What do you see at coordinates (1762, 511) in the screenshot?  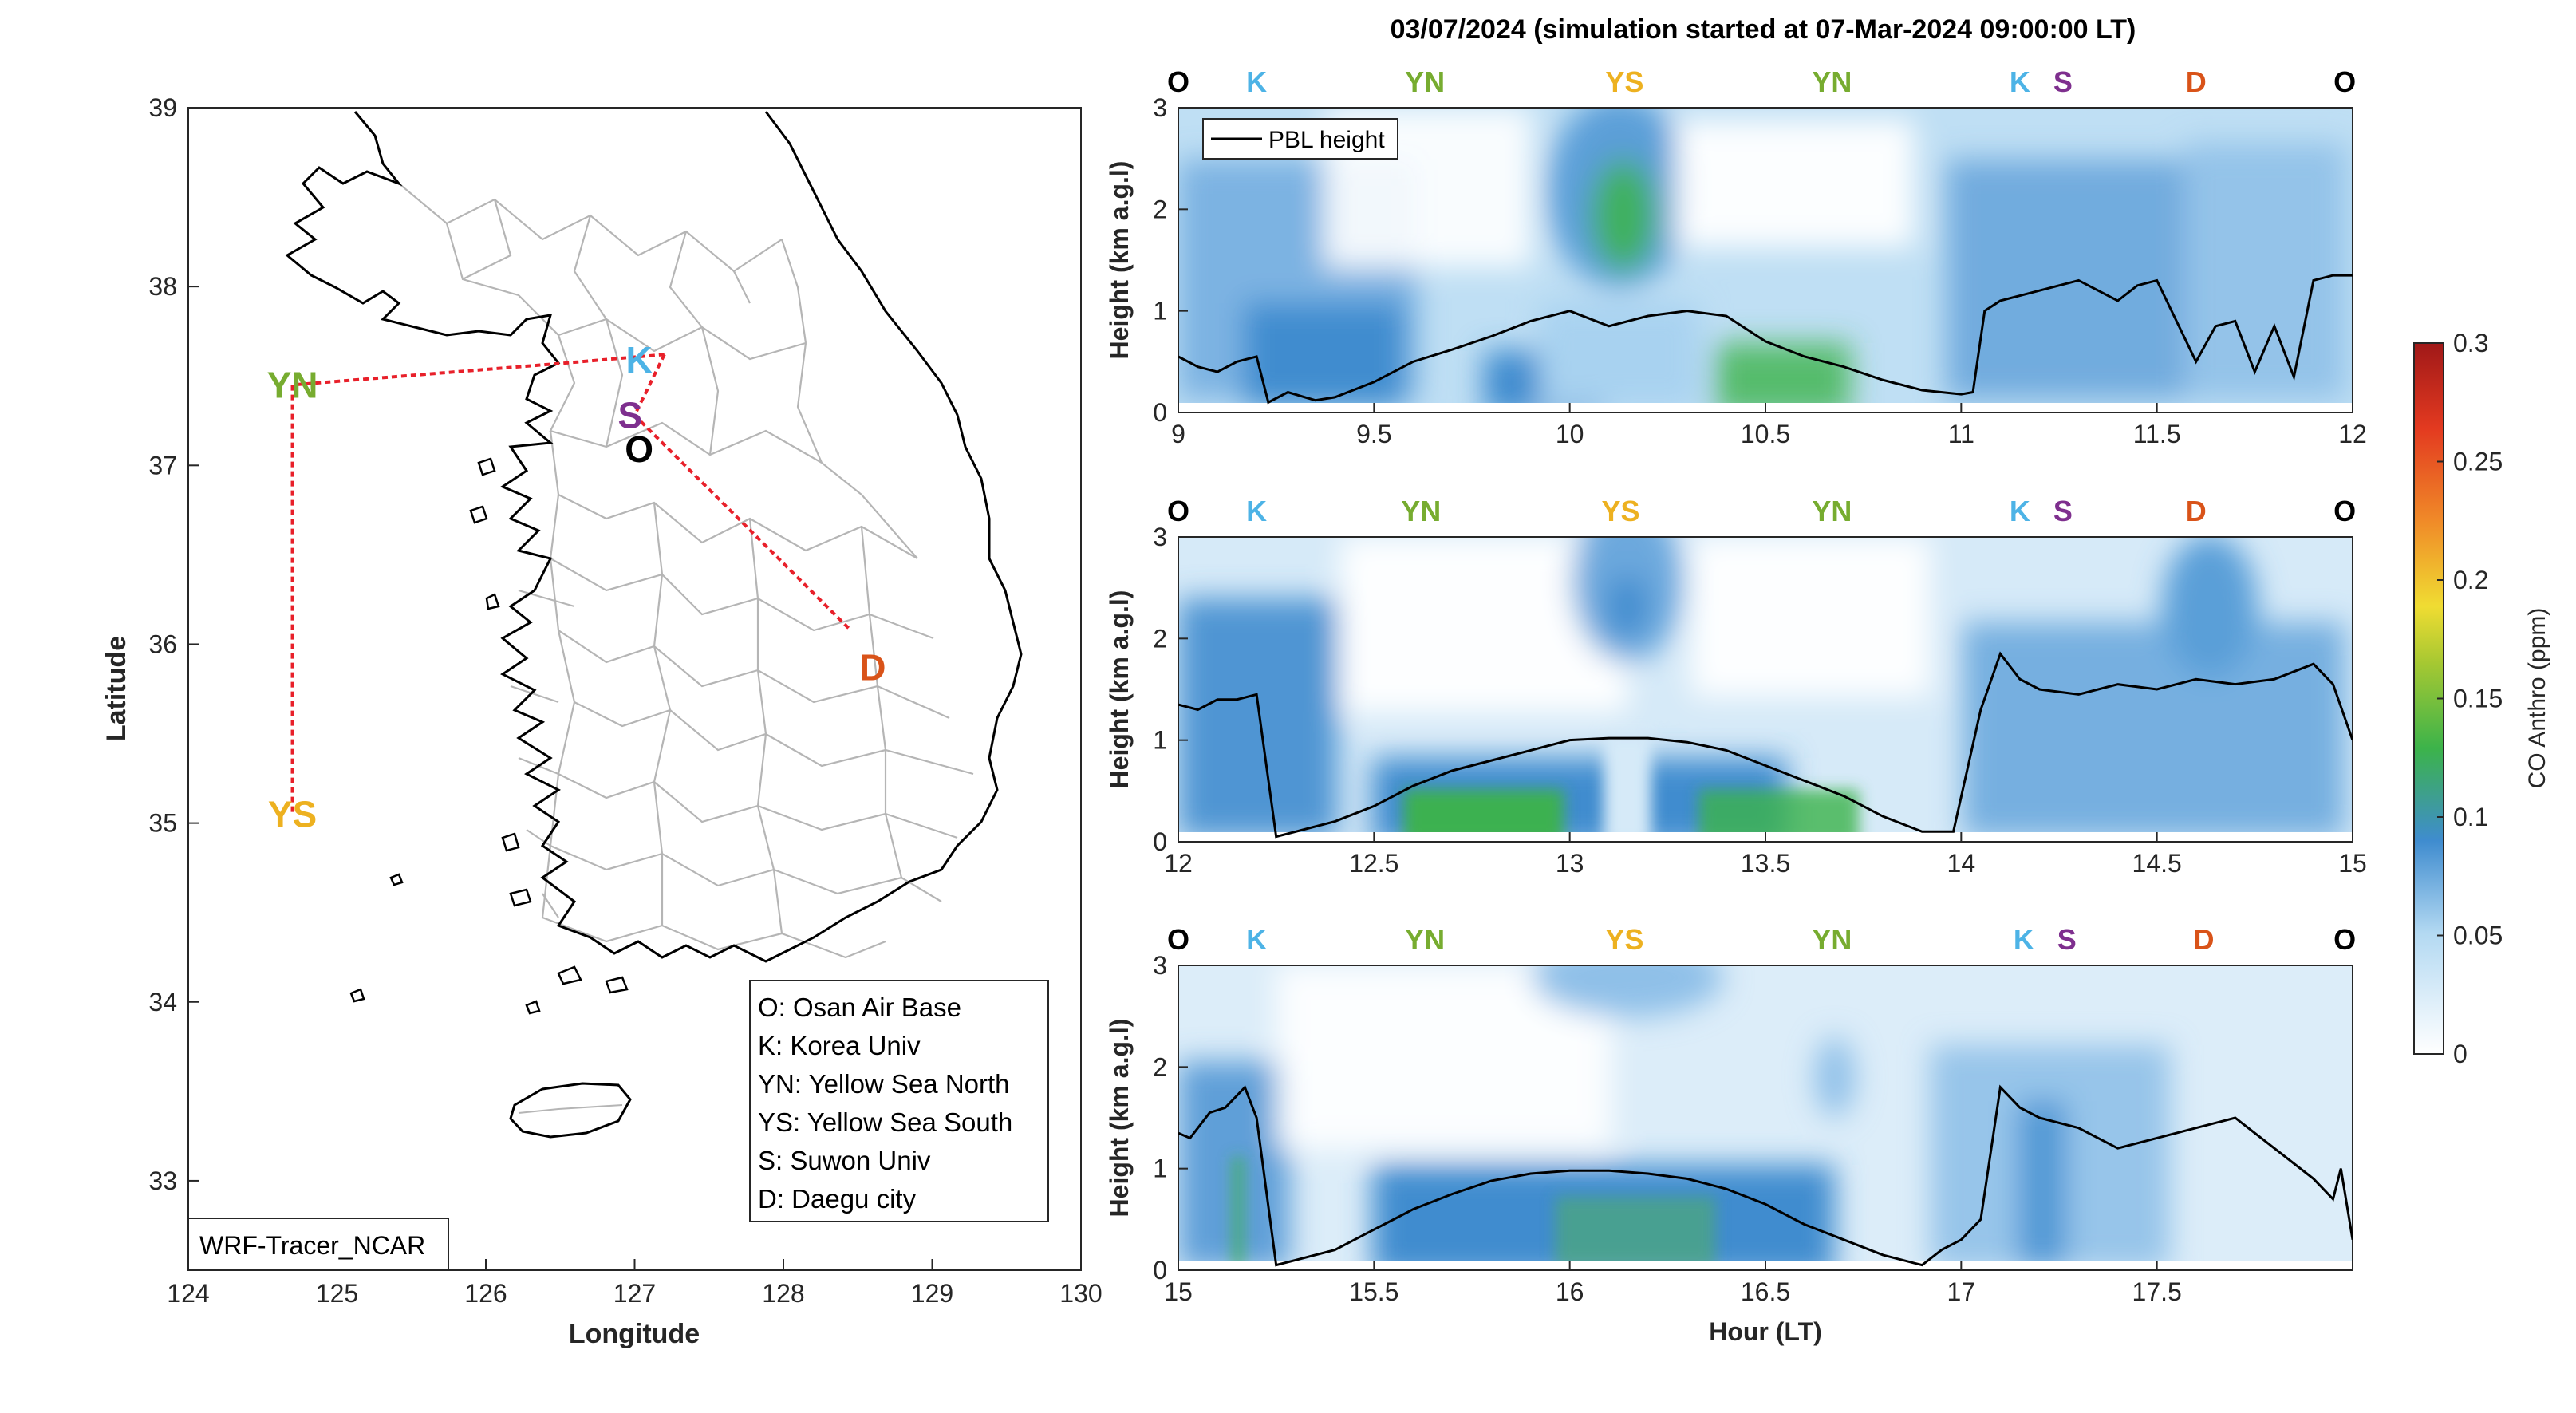 I see `panel-2-site-labels: O K YN YS YN K S D O` at bounding box center [1762, 511].